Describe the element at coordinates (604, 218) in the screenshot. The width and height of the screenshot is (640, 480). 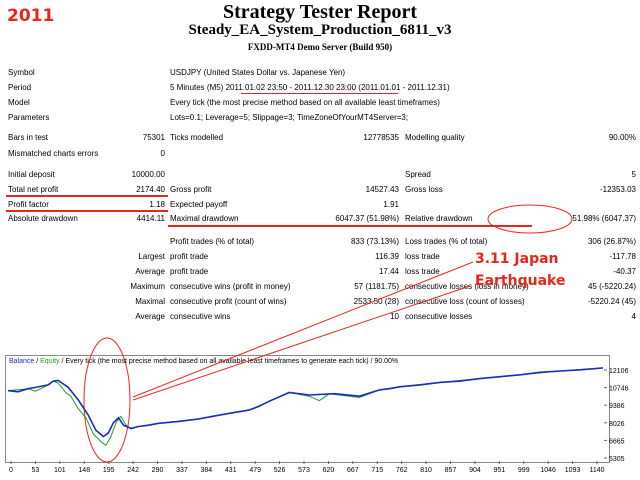
I see `reldd-value: 51.98% (6047.37)` at that location.